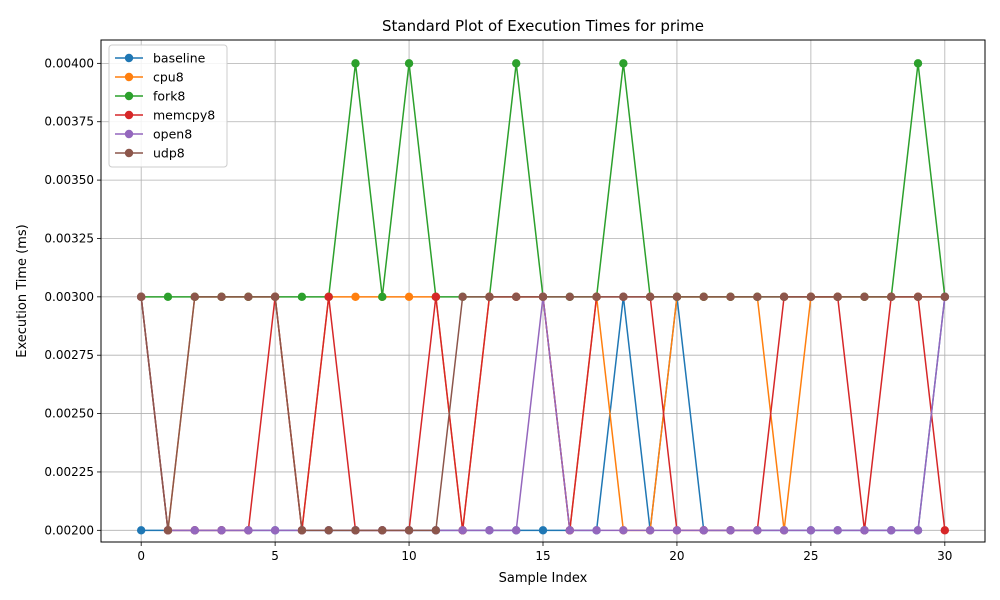 This screenshot has width=1000, height=600. What do you see at coordinates (69, 355) in the screenshot?
I see `y-tick-label: 0.00275` at bounding box center [69, 355].